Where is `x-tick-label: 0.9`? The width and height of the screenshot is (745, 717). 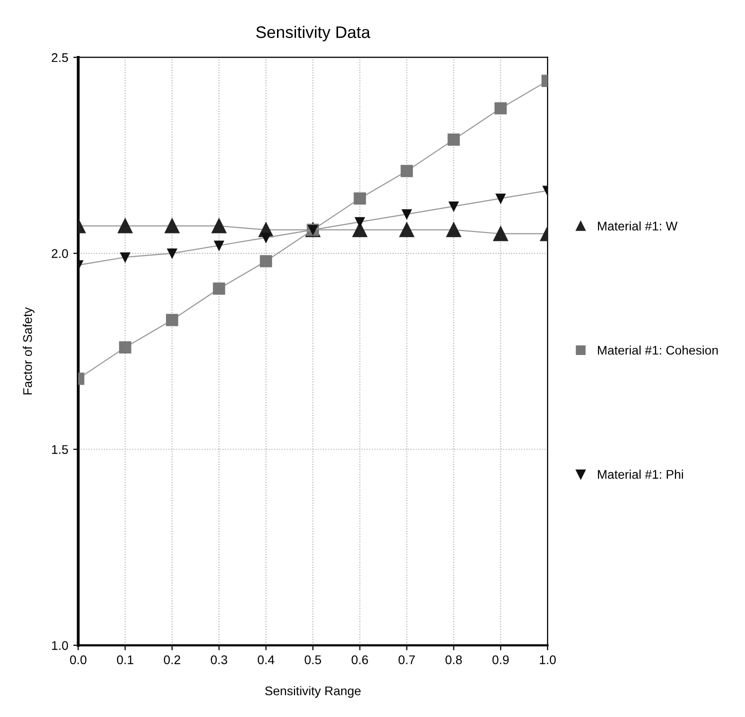 x-tick-label: 0.9 is located at coordinates (500, 659).